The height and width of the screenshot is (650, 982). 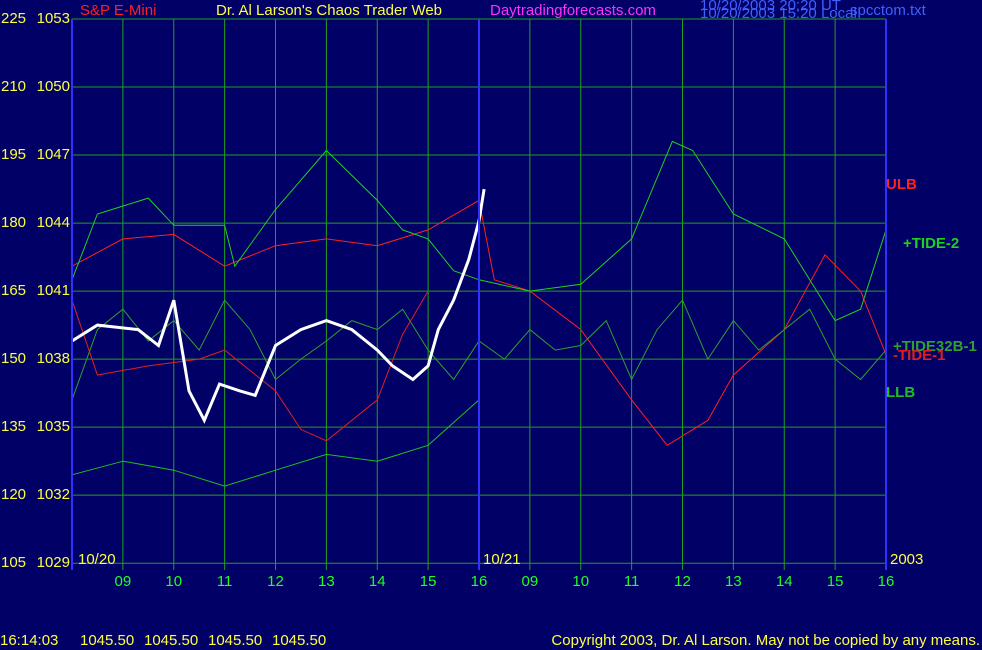 What do you see at coordinates (13, 426) in the screenshot?
I see `y2-tick-label: 135` at bounding box center [13, 426].